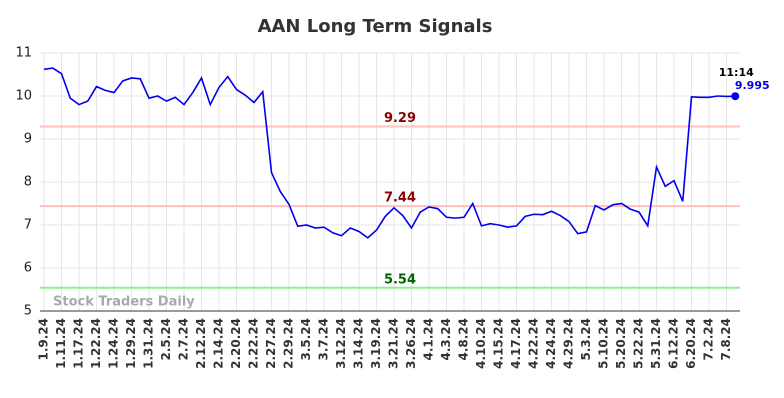 This screenshot has width=784, height=398. Describe the element at coordinates (499, 343) in the screenshot. I see `x-tick-label: 4.15.24` at that location.